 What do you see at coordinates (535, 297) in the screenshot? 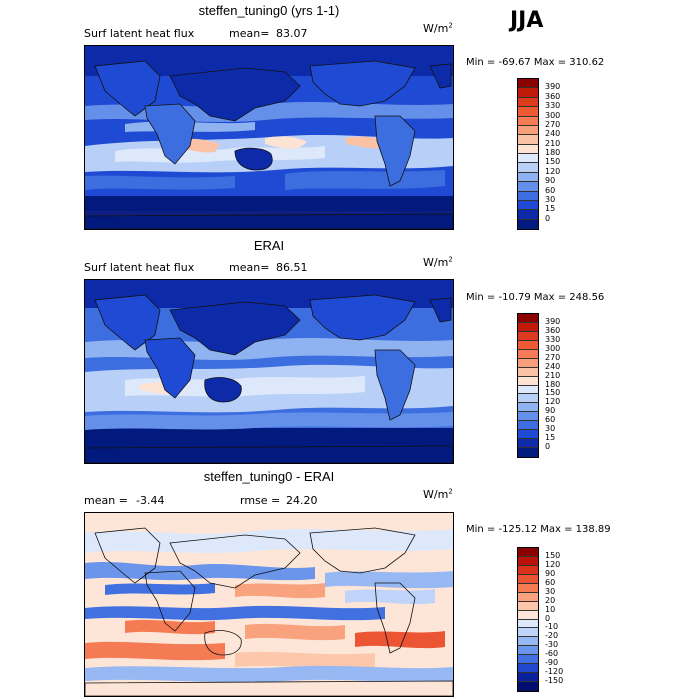
I see `panel-2-min-max: Min = -10.79 Max = 248.56` at bounding box center [535, 297].